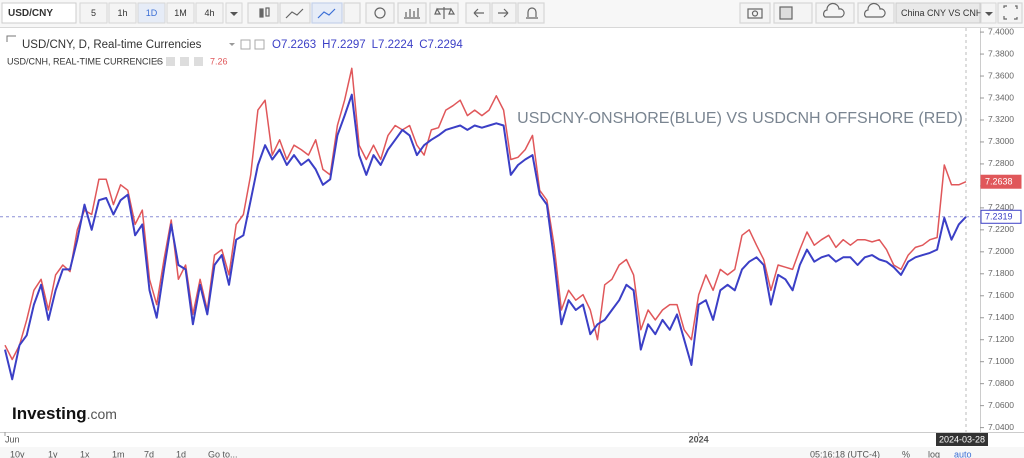  I want to click on snapshot-button, so click(755, 13).